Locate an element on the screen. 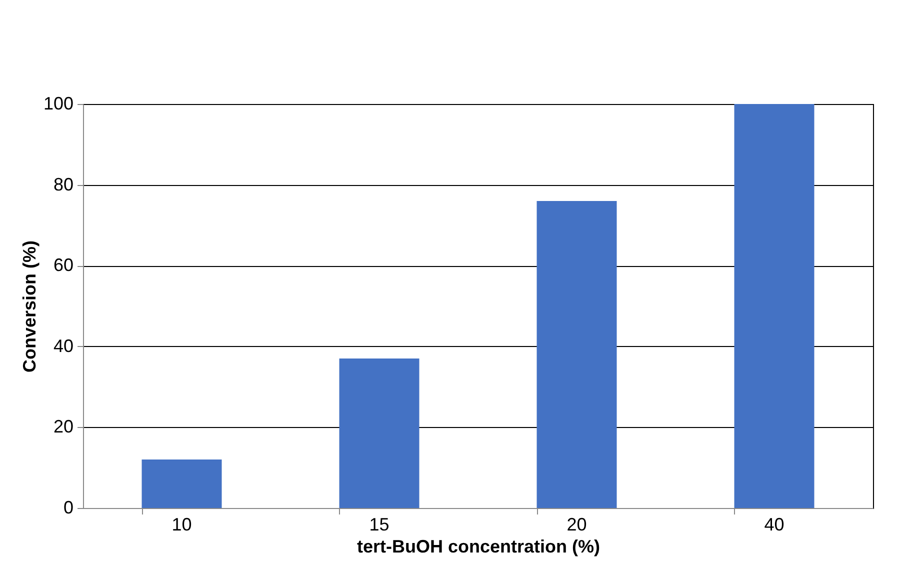  x-tick-label: 20 is located at coordinates (576, 524).